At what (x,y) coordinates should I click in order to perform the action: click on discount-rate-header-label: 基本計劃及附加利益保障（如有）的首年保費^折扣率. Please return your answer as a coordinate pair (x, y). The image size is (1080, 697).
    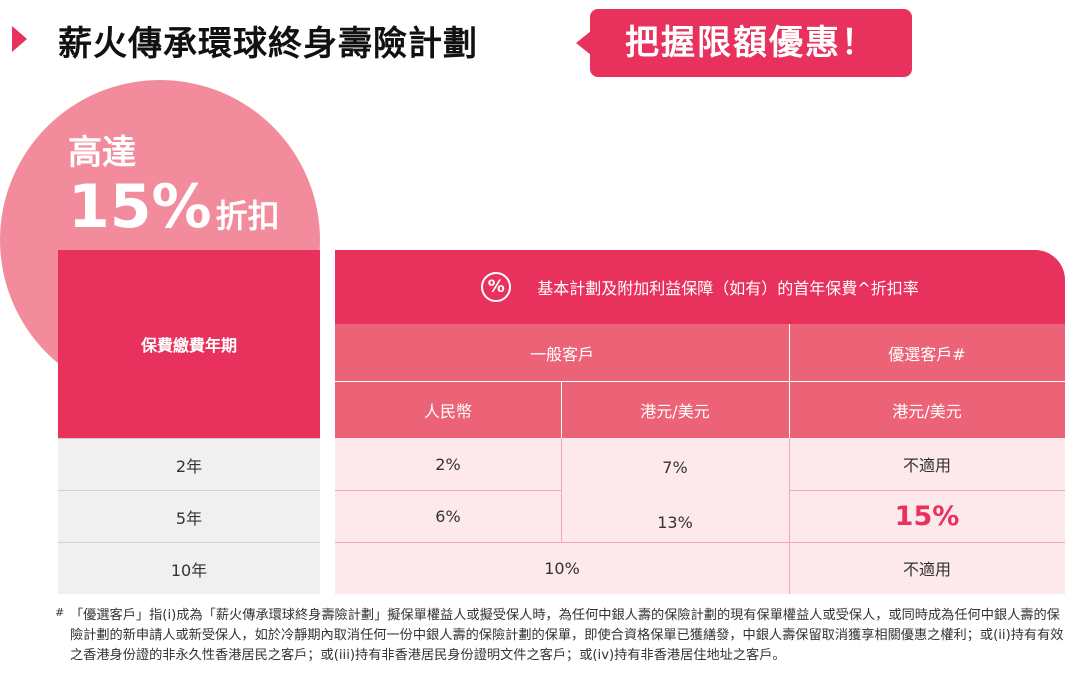
    Looking at the image, I should click on (728, 288).